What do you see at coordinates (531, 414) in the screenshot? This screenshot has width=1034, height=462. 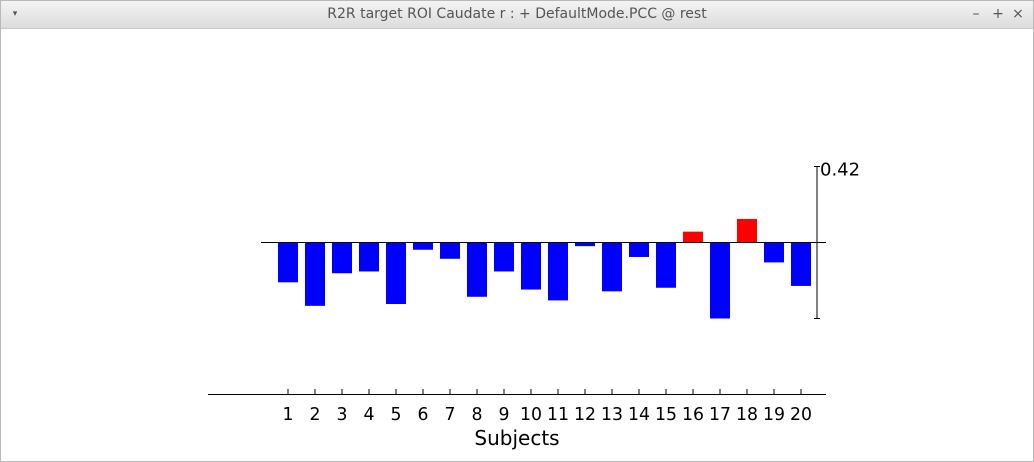 I see `x-tick-label: 10` at bounding box center [531, 414].